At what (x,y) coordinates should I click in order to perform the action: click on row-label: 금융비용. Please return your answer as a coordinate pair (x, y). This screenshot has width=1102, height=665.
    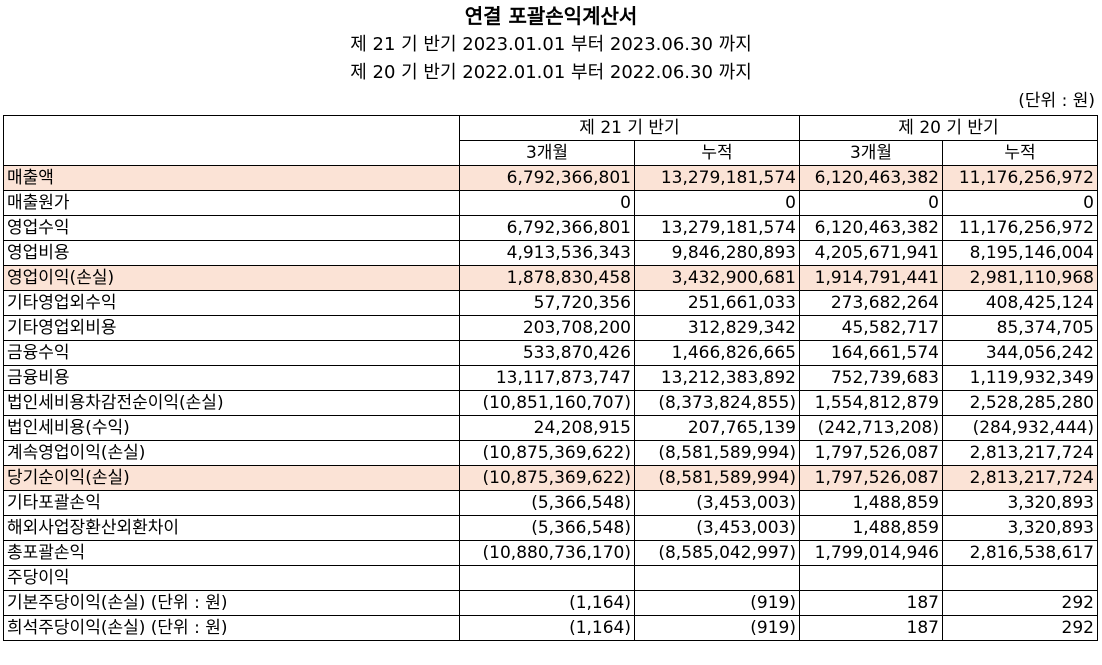
    Looking at the image, I should click on (231, 378).